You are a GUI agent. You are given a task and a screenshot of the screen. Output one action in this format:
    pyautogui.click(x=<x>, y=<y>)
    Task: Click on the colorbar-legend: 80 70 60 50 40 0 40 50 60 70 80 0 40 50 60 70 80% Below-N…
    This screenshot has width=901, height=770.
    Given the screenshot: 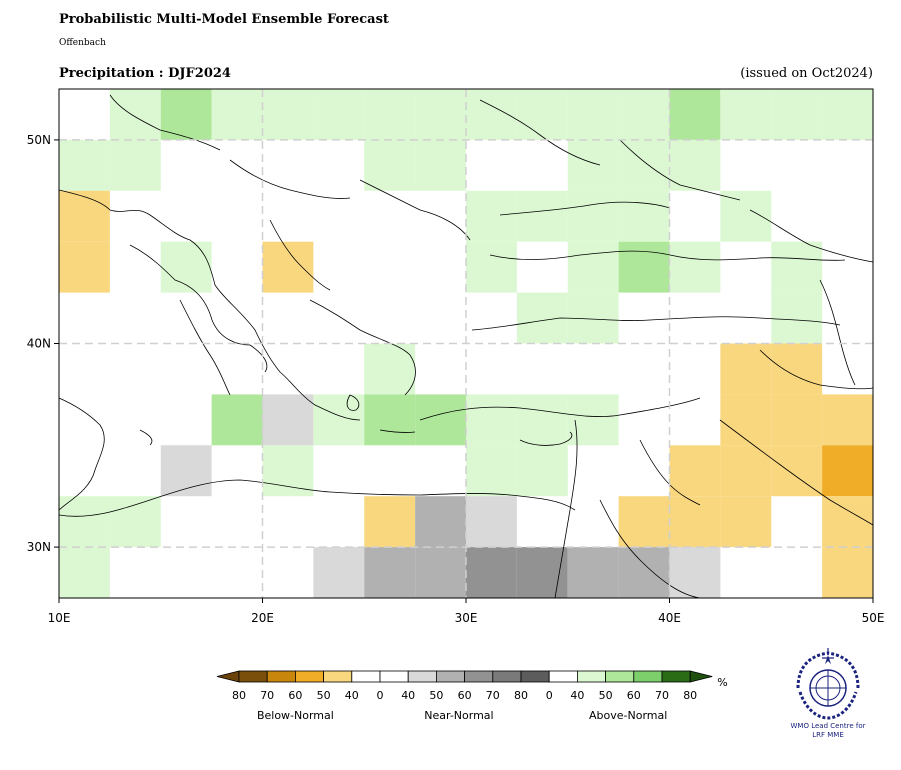 What is the action you would take?
    pyautogui.click(x=472, y=696)
    